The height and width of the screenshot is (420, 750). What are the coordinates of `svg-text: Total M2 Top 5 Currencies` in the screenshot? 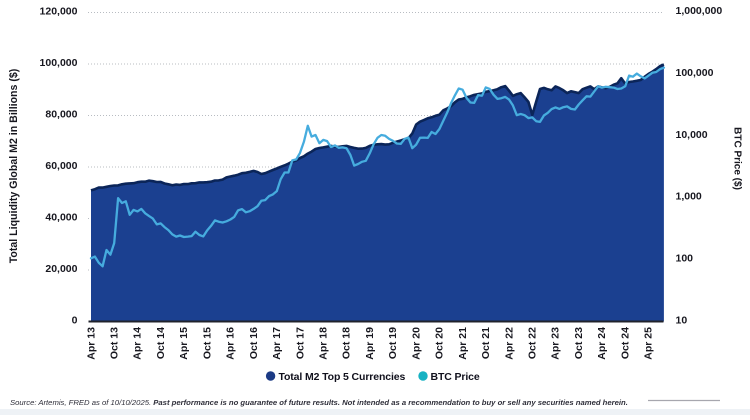 It's located at (342, 377).